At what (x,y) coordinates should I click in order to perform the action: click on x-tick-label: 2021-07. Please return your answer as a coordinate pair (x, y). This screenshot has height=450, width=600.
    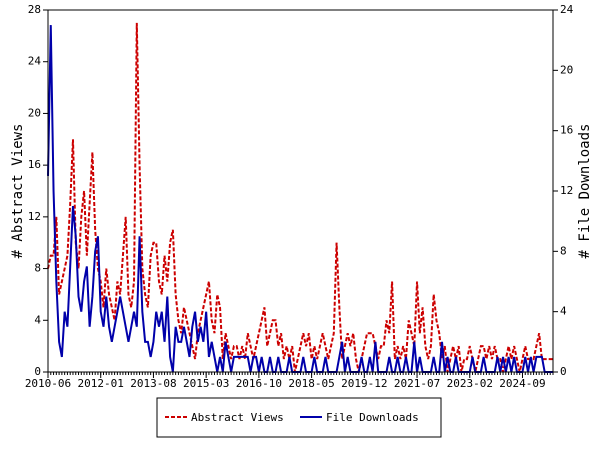
    Looking at the image, I should click on (417, 383).